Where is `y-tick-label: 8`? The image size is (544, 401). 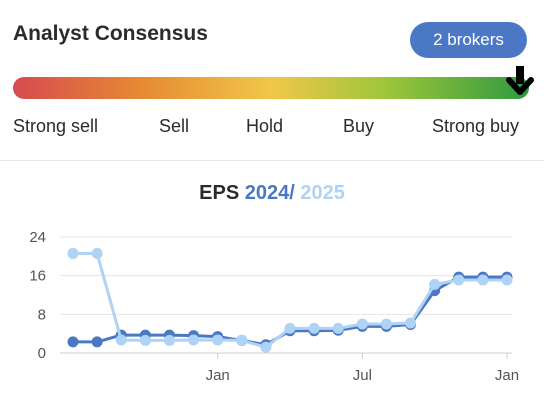 y-tick-label: 8 is located at coordinates (42, 314).